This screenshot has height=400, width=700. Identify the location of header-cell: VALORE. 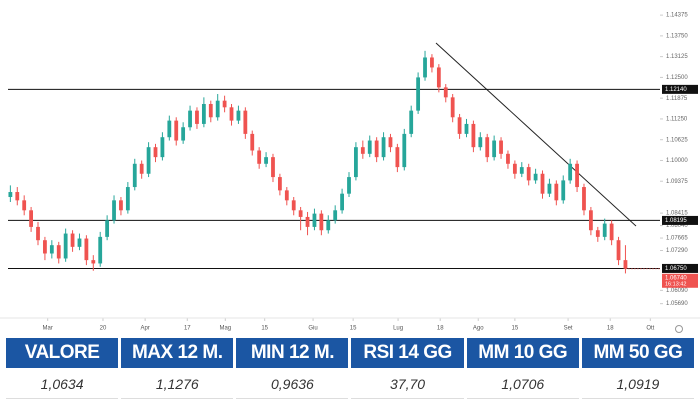
(62, 353).